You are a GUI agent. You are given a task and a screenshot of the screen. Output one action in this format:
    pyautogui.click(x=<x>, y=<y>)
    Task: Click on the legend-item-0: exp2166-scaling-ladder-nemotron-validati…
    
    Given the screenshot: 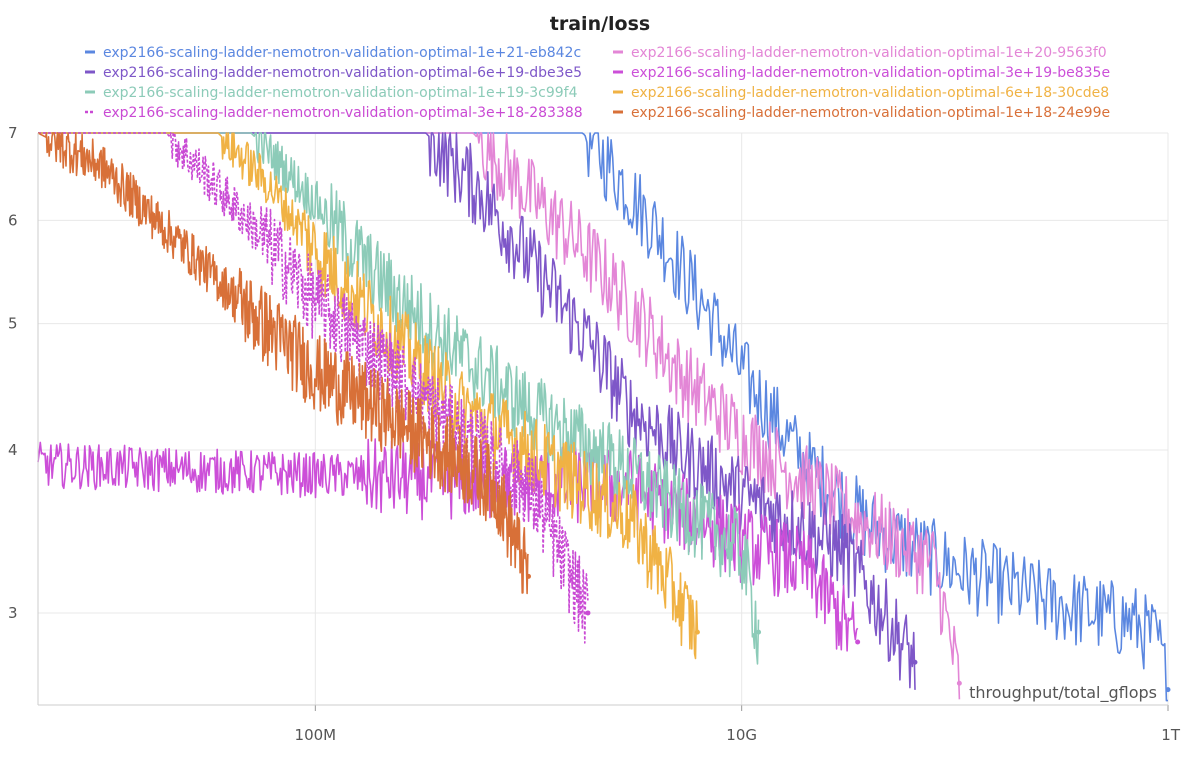 What is the action you would take?
    pyautogui.click(x=333, y=53)
    